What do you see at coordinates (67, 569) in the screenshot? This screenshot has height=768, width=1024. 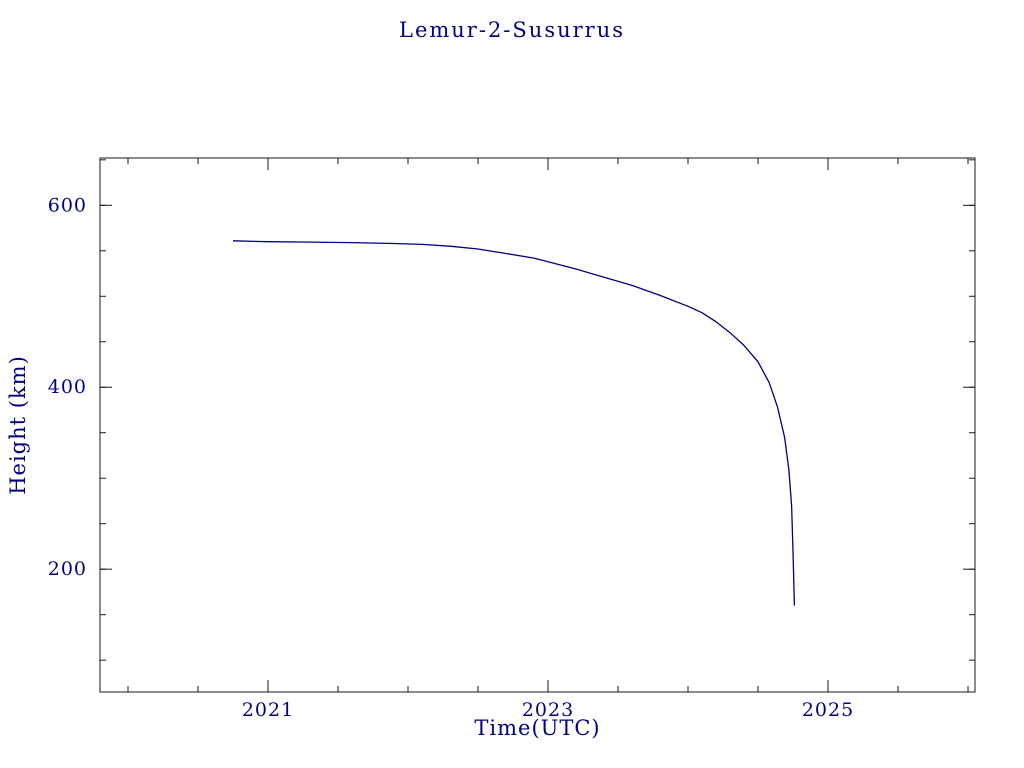 I see `y-tick-label: 200` at bounding box center [67, 569].